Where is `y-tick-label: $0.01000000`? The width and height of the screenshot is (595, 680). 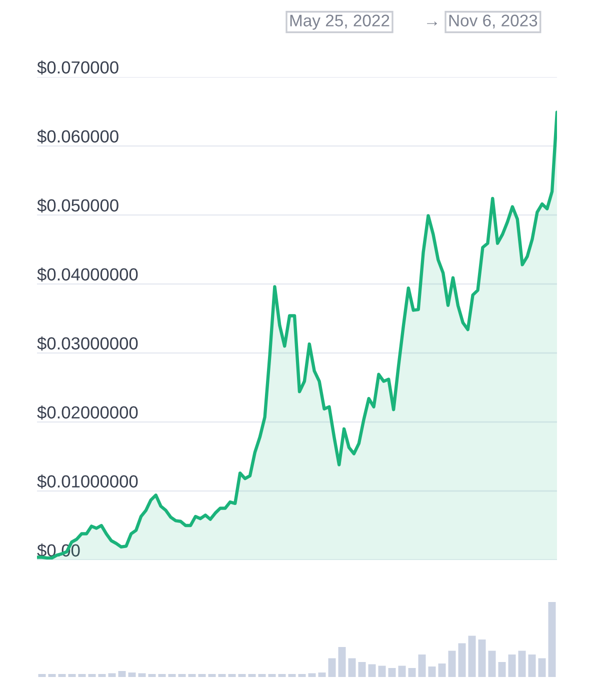
y-tick-label: $0.01000000 is located at coordinates (87, 481).